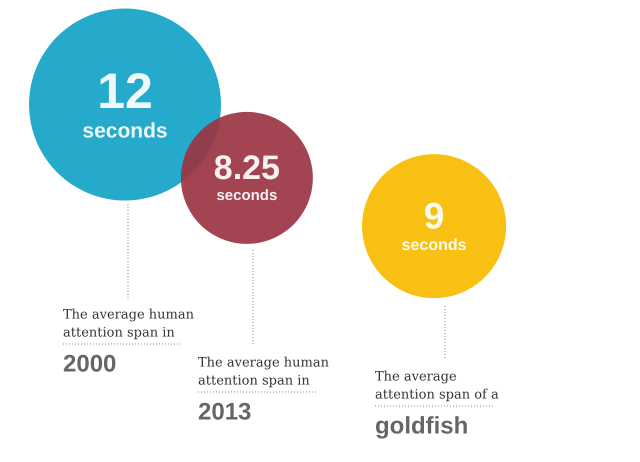 This screenshot has height=462, width=640. I want to click on text: The average attention span of a, so click(437, 386).